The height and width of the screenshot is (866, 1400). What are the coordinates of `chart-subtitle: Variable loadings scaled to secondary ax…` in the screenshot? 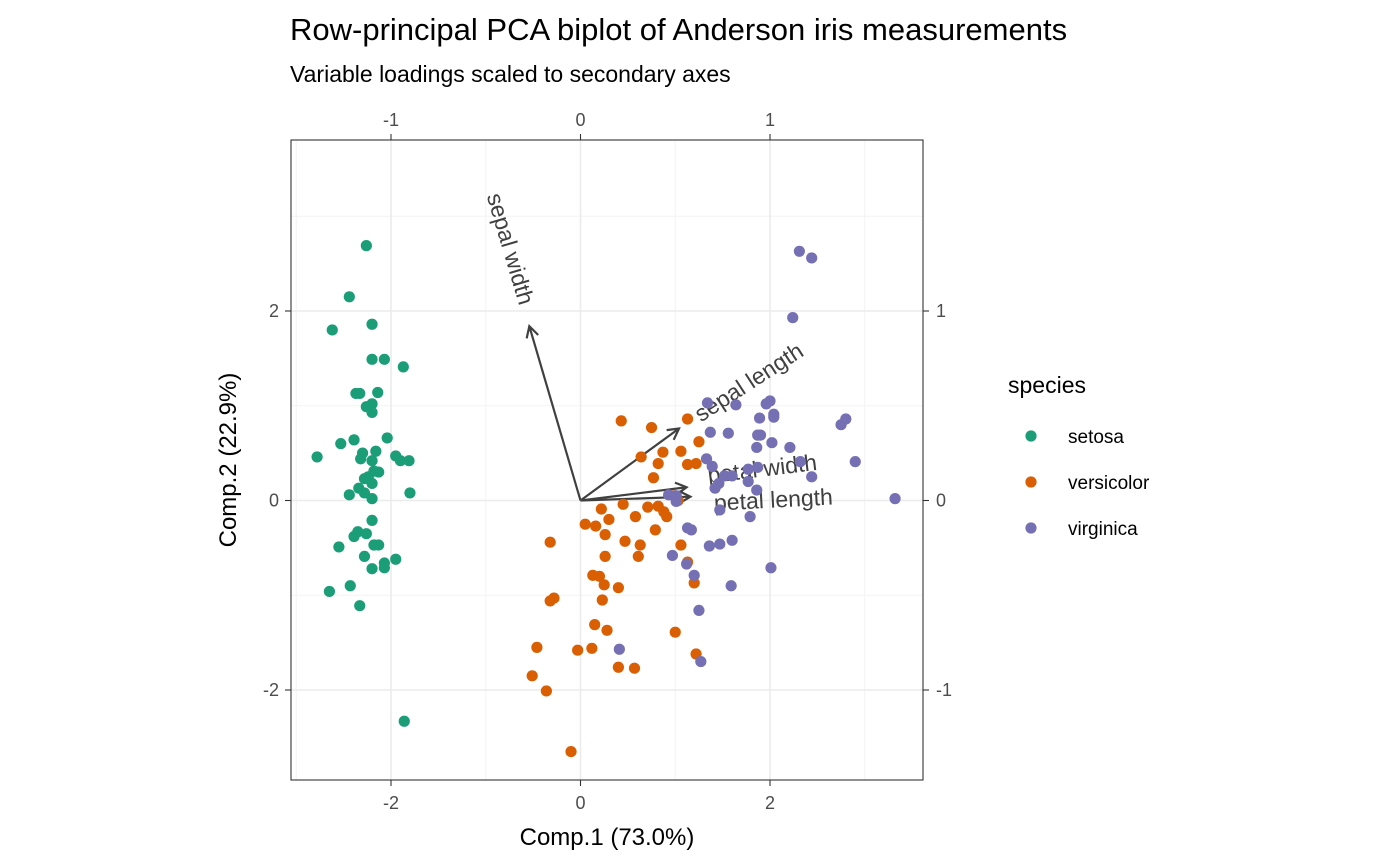 It's located at (510, 74).